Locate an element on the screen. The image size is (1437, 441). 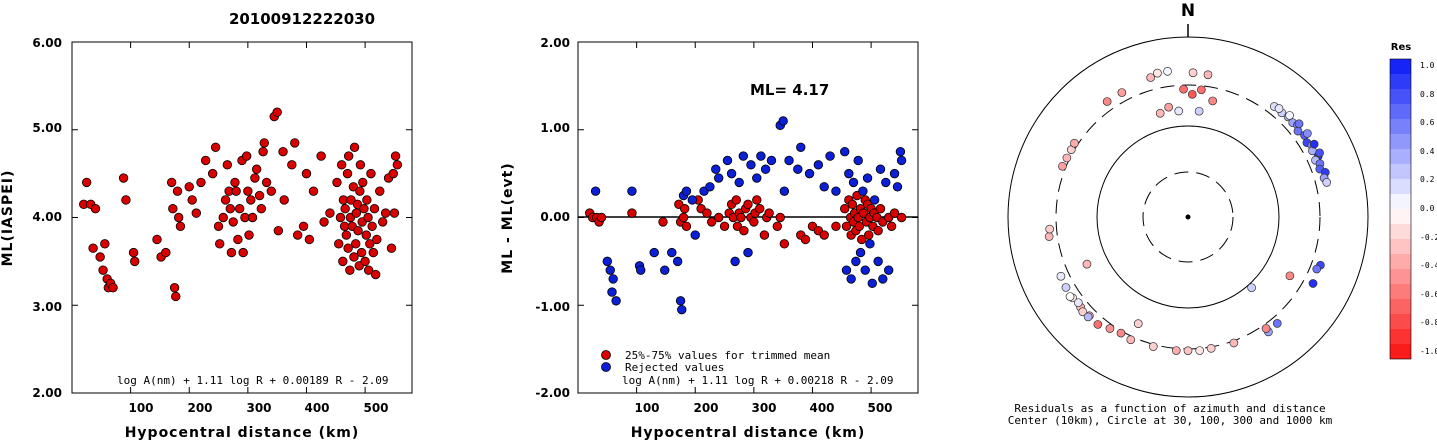
colorbar-label: 0.6 is located at coordinates (1427, 122).